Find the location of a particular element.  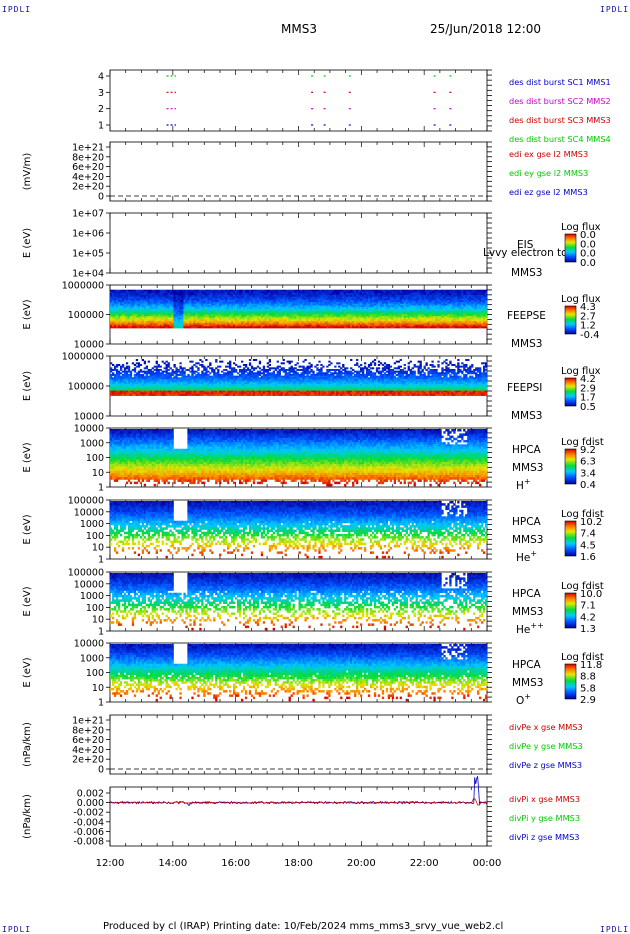

legend-entry: edi ey gse l2 MMS3 is located at coordinates (548, 173).